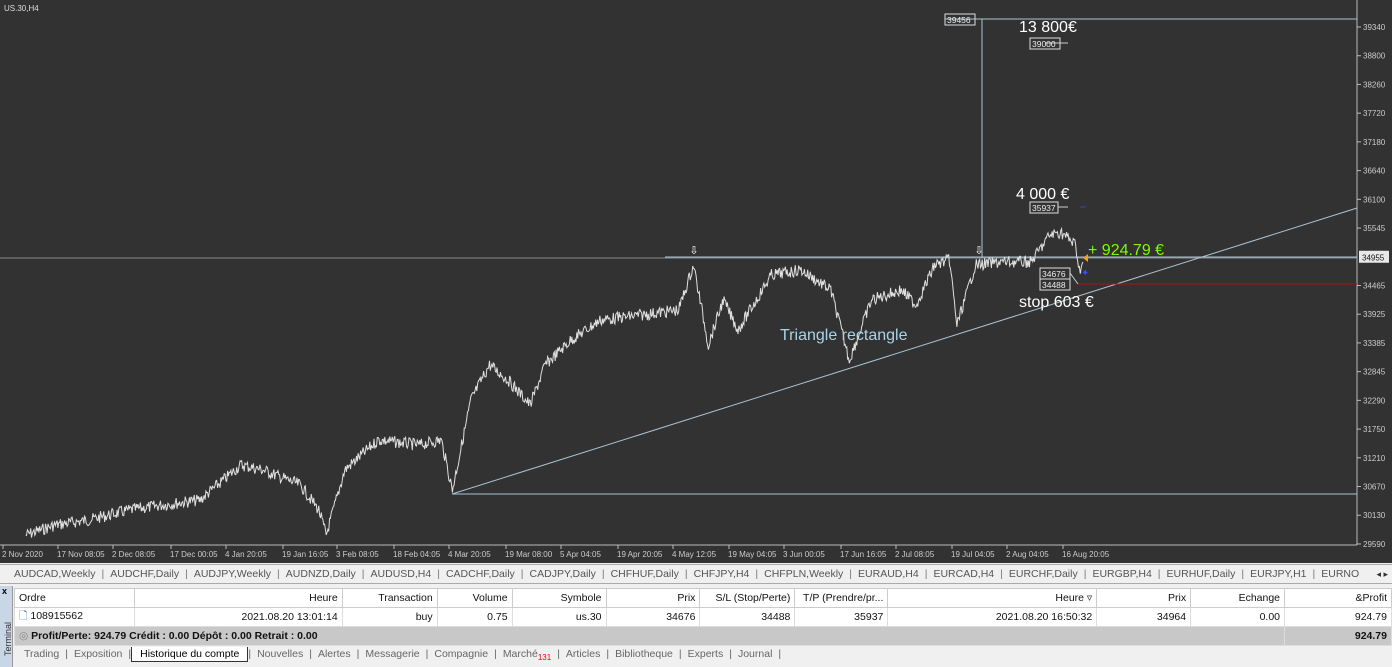 This screenshot has width=1392, height=667. I want to click on symbol-tab: CHFJPY,H4, so click(721, 574).